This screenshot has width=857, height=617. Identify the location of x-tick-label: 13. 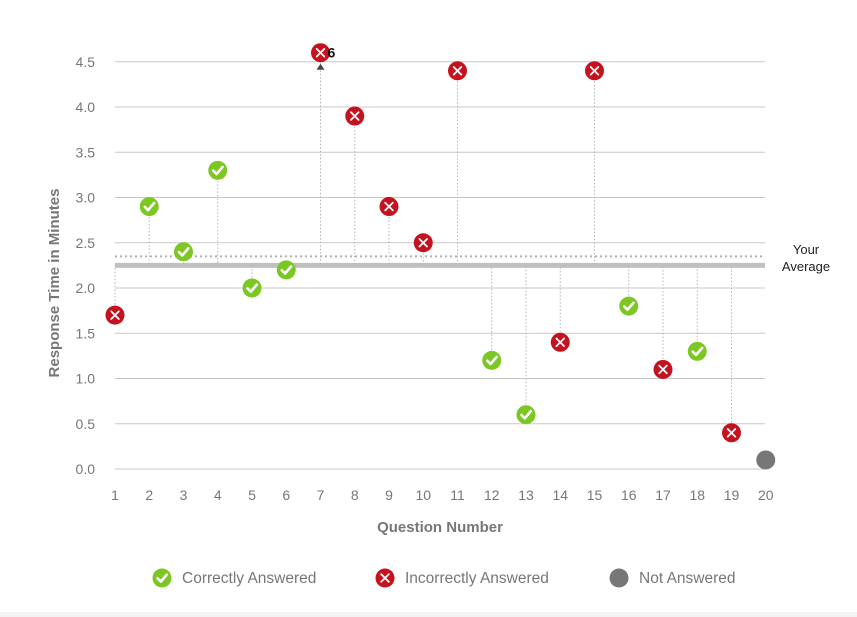
(526, 495).